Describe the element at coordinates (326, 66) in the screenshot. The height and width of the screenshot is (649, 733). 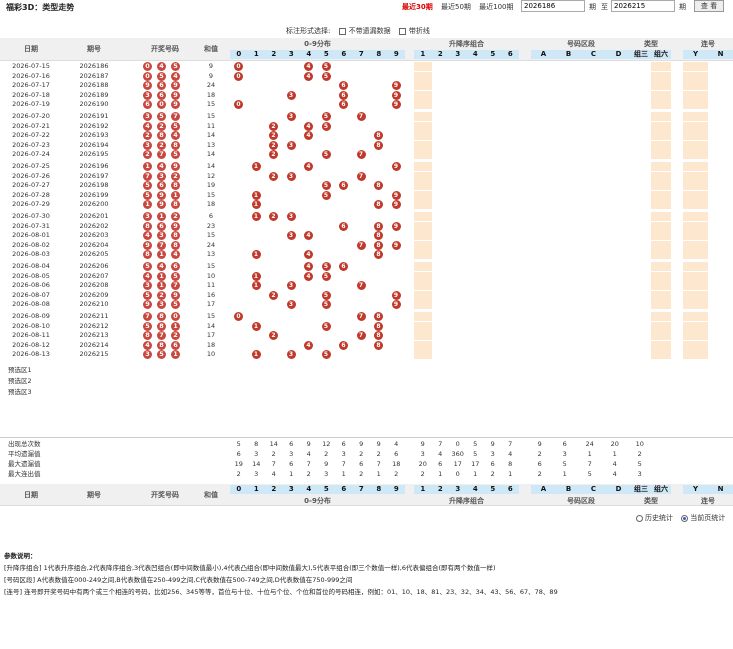
I see `dist-hit: 5` at that location.